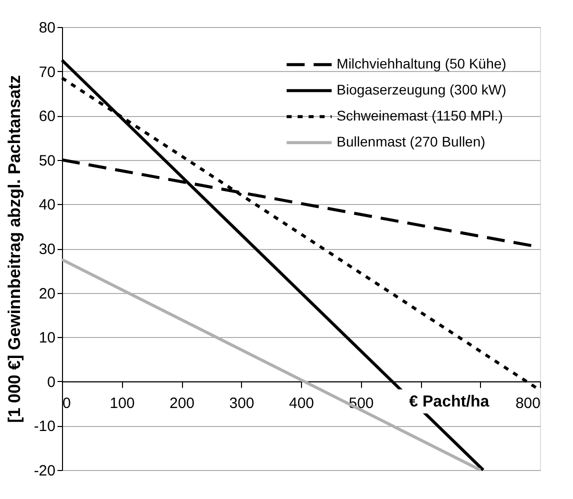  Describe the element at coordinates (47, 205) in the screenshot. I see `y-tick-label: 40` at that location.